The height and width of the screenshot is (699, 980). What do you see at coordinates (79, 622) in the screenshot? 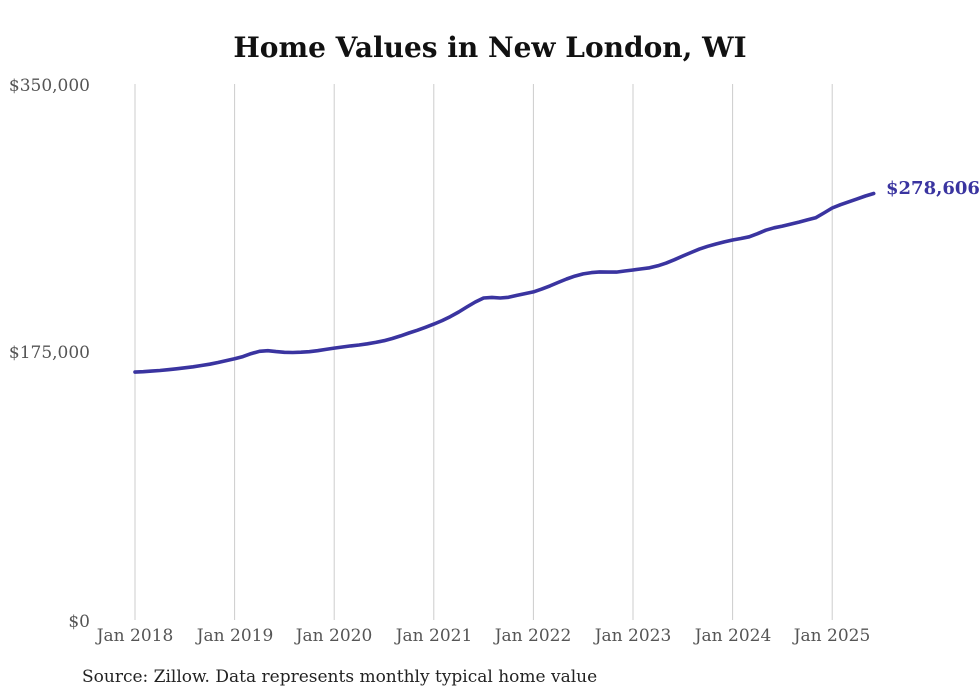
I see `y-tick-label-0: $0` at bounding box center [79, 622].